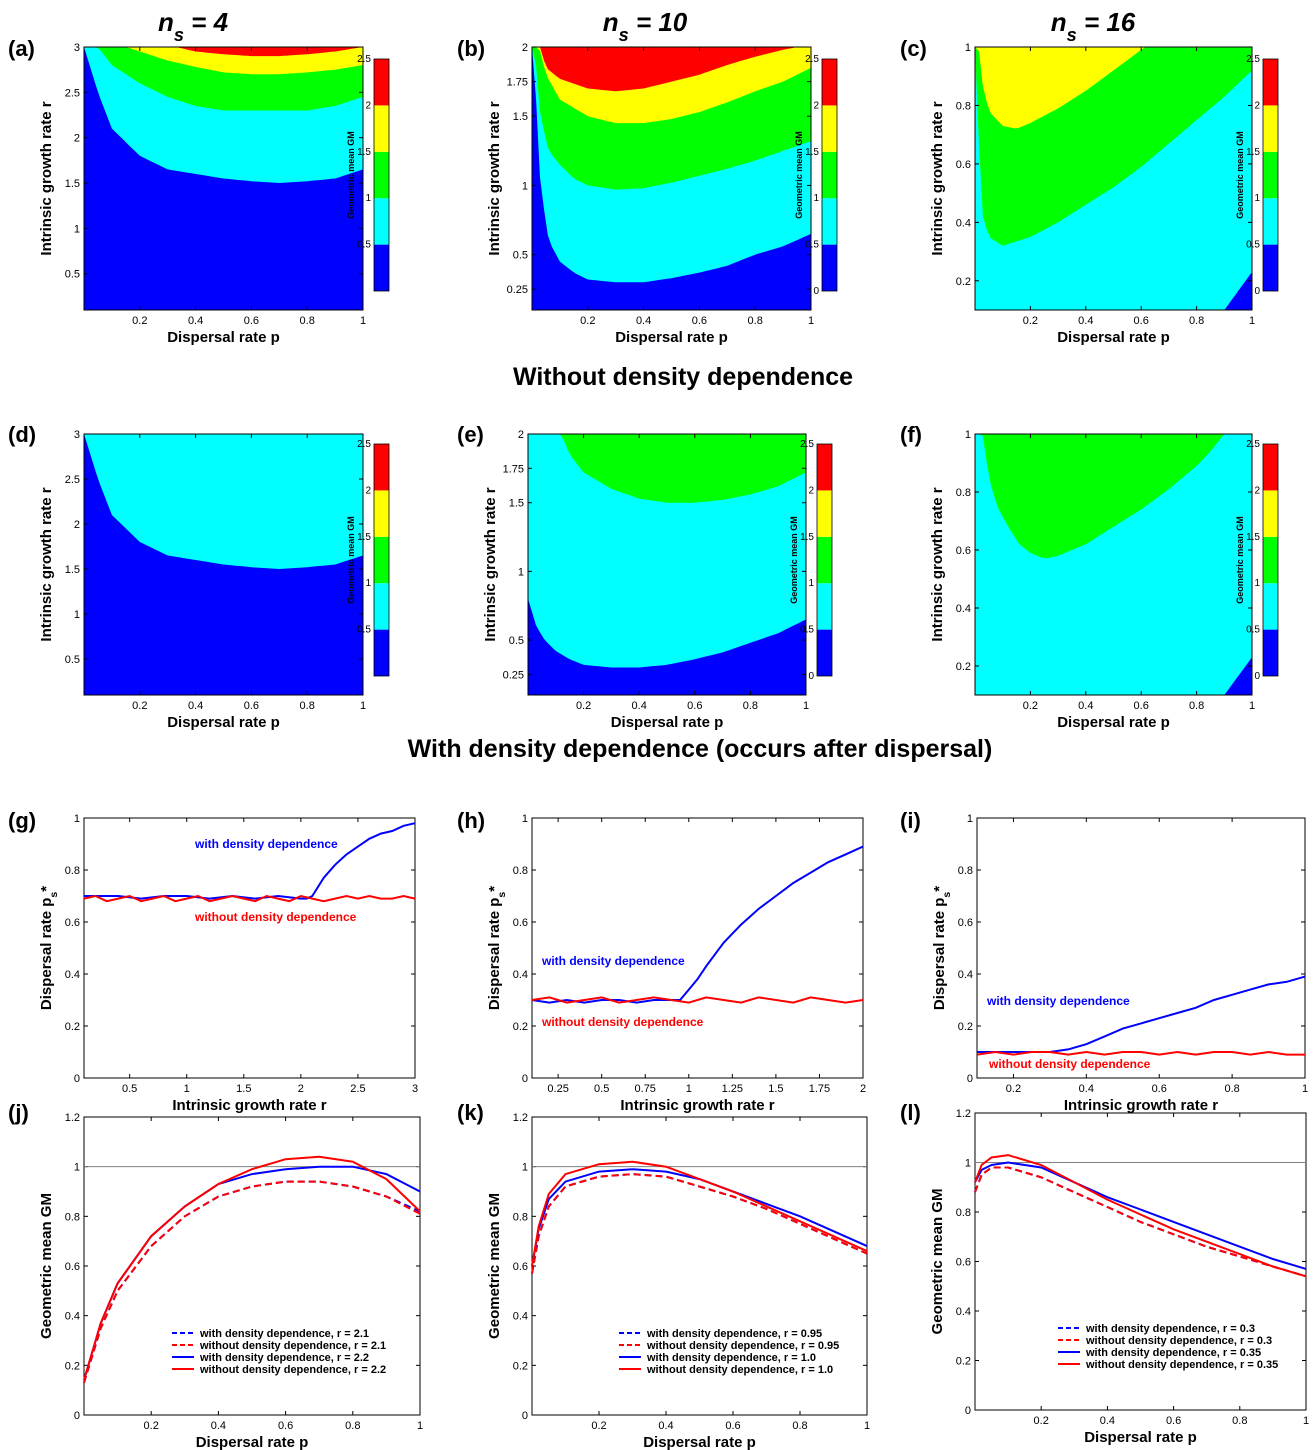 The image size is (1314, 1450). What do you see at coordinates (732, 1089) in the screenshot?
I see `x-tick-label: 1.25` at bounding box center [732, 1089].